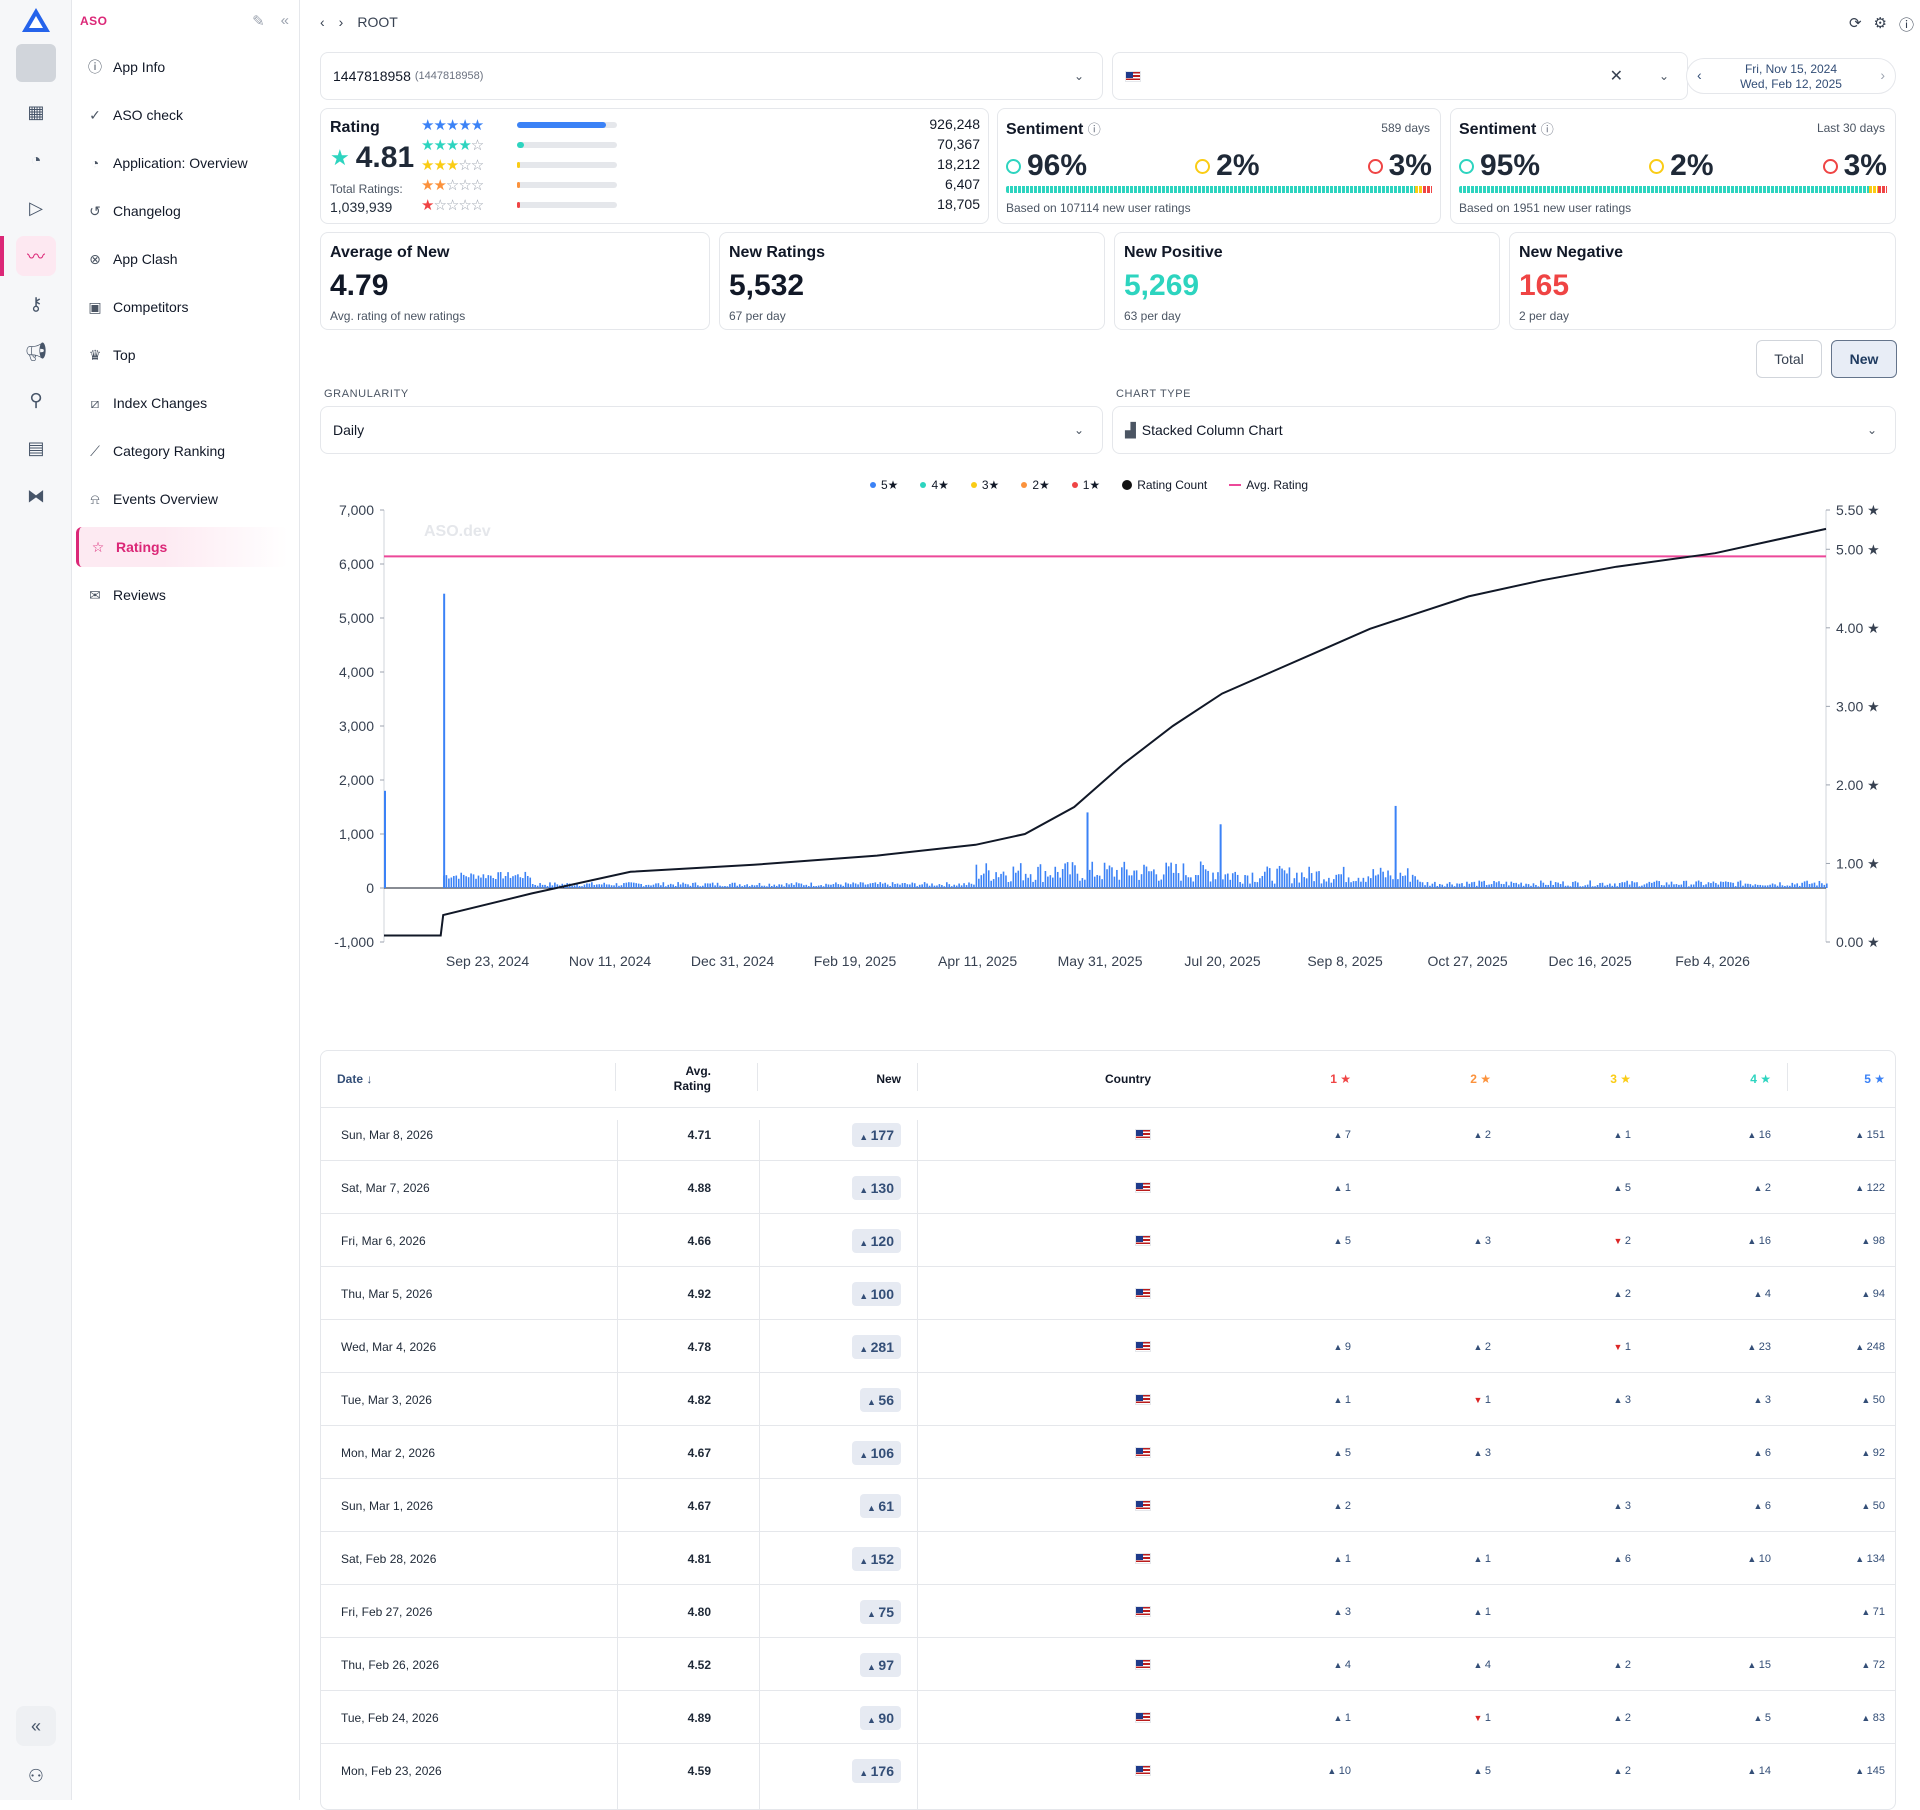 This screenshot has width=1920, height=1810. I want to click on chart-type-select: ▟ Stacked Column Chart ⌄, so click(1504, 430).